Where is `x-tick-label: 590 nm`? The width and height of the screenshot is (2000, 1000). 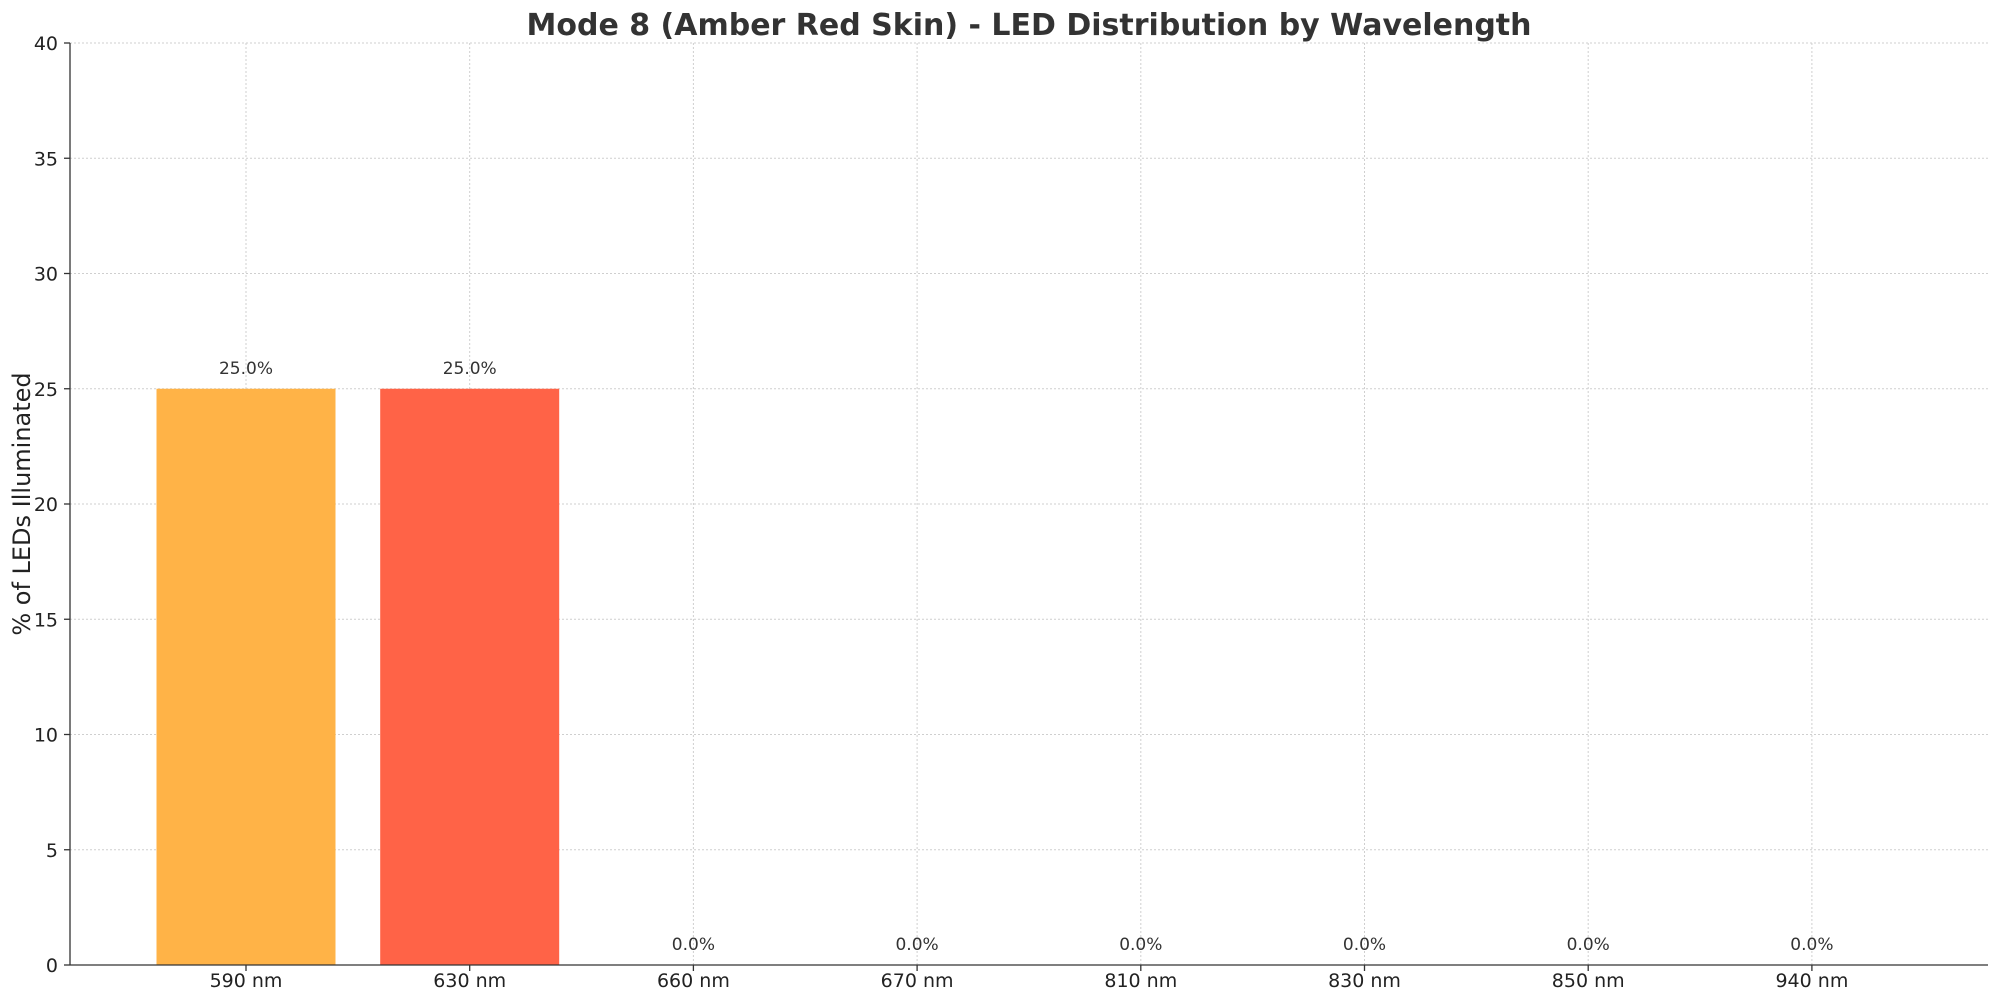
x-tick-label: 590 nm is located at coordinates (246, 981).